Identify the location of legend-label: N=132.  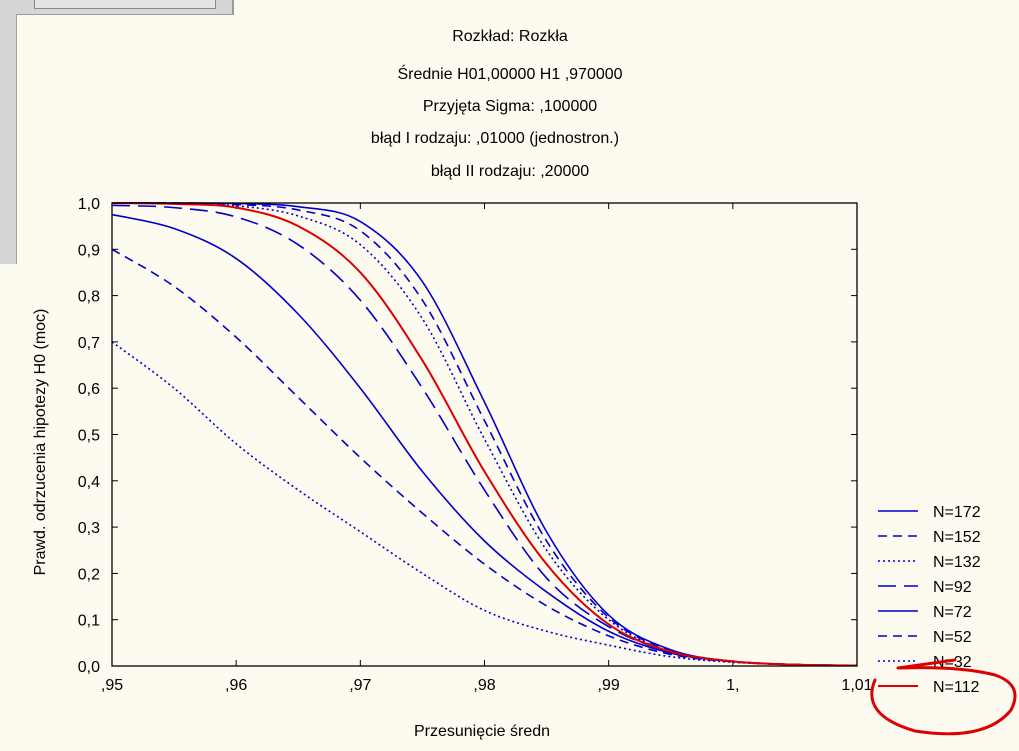
(957, 562).